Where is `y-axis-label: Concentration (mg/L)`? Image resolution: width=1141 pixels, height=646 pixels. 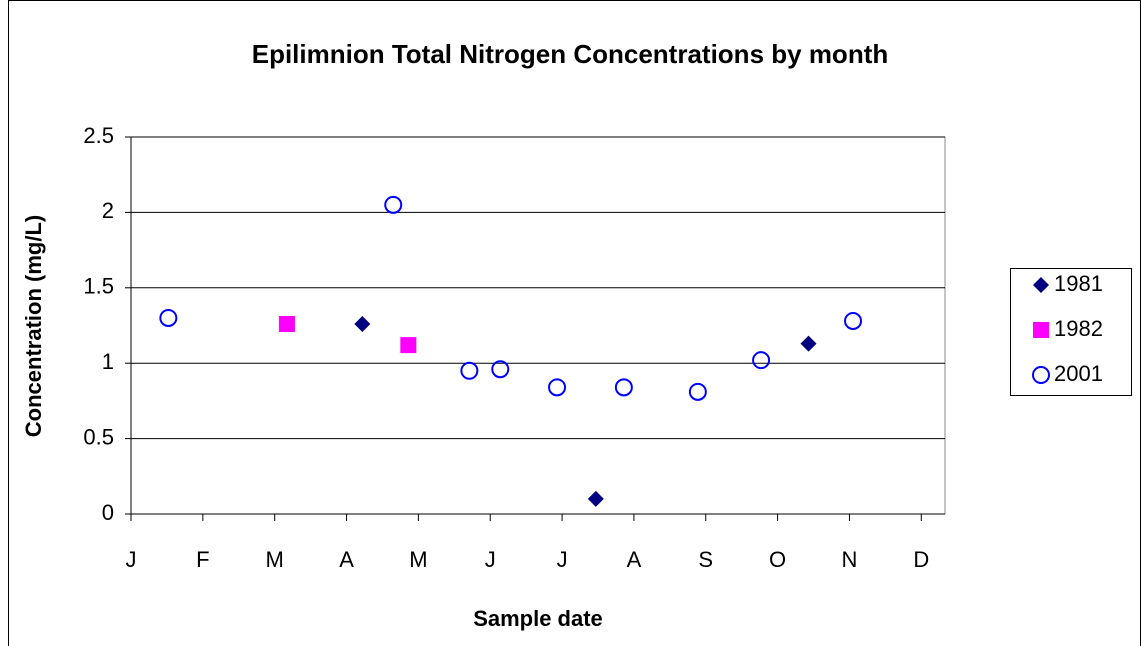
y-axis-label: Concentration (mg/L) is located at coordinates (33, 326).